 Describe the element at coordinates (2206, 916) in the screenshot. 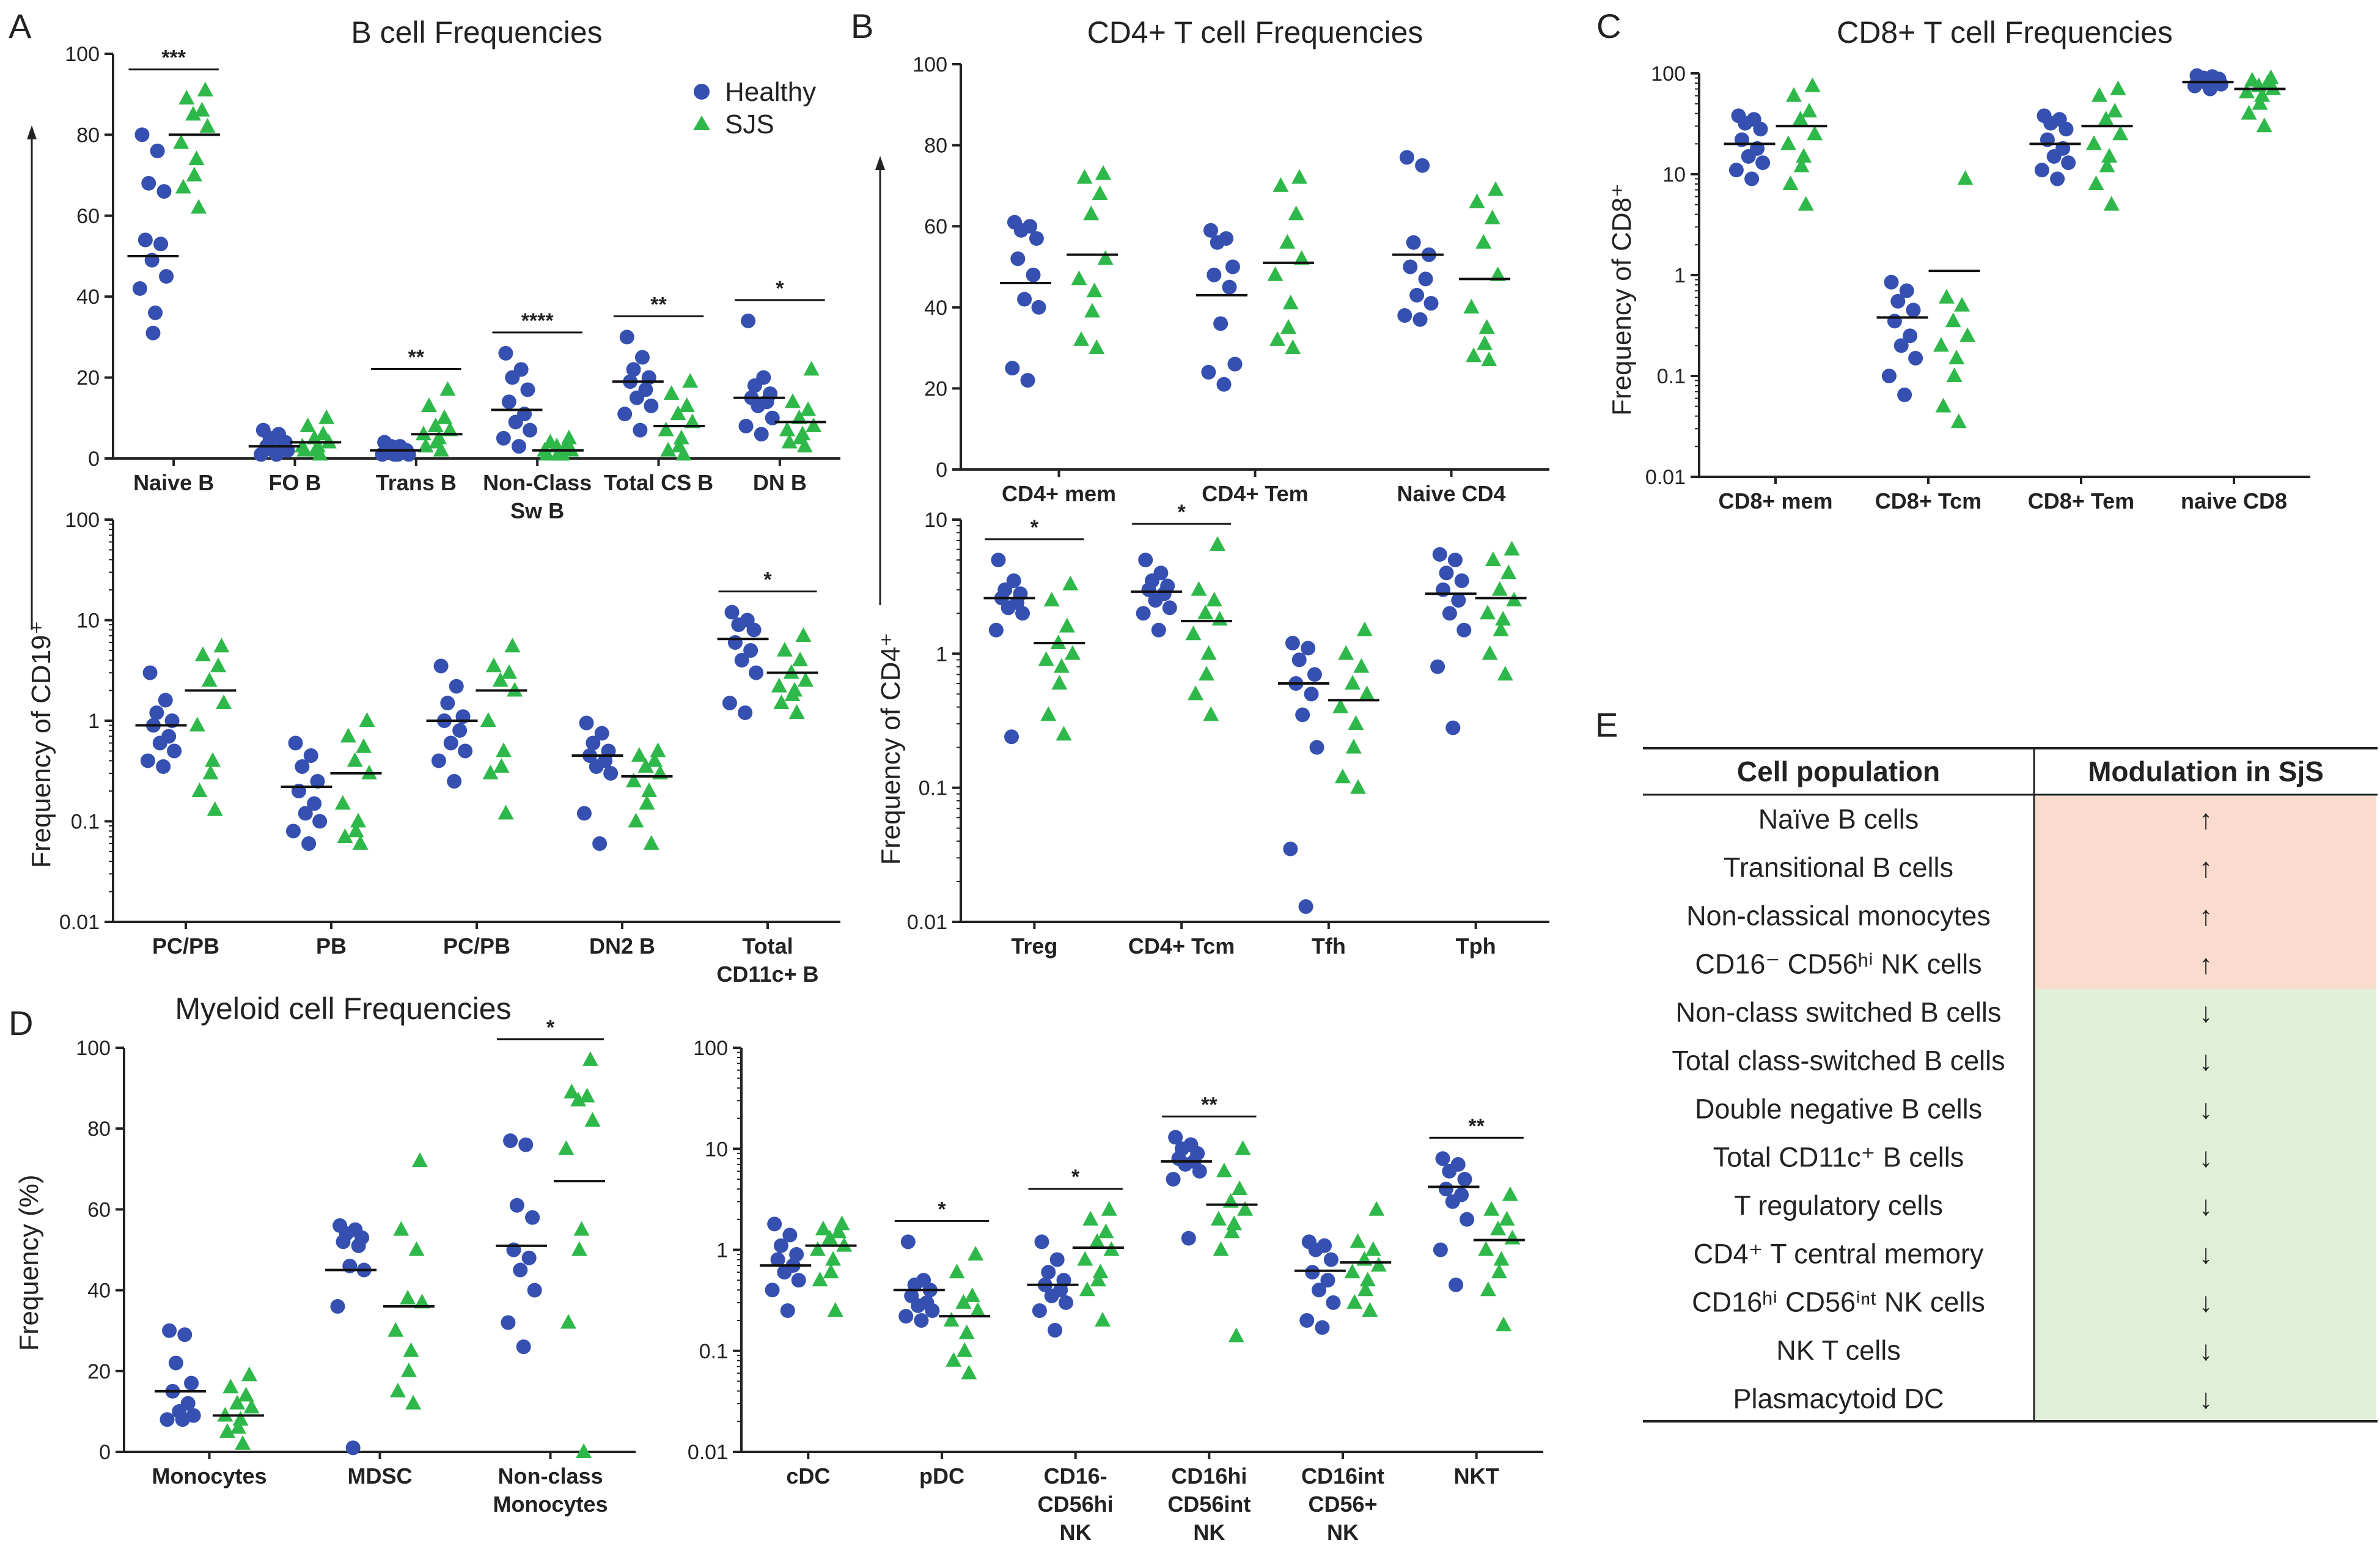

I see `table-cell-arrow-up: ↑` at that location.